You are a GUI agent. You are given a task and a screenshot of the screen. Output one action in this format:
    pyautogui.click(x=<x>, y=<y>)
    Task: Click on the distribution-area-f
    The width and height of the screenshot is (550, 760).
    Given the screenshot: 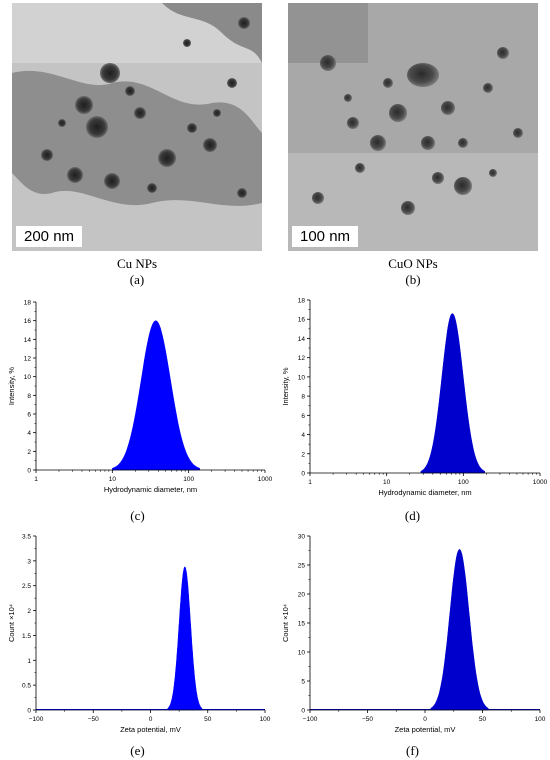 What is the action you would take?
    pyautogui.click(x=459, y=629)
    